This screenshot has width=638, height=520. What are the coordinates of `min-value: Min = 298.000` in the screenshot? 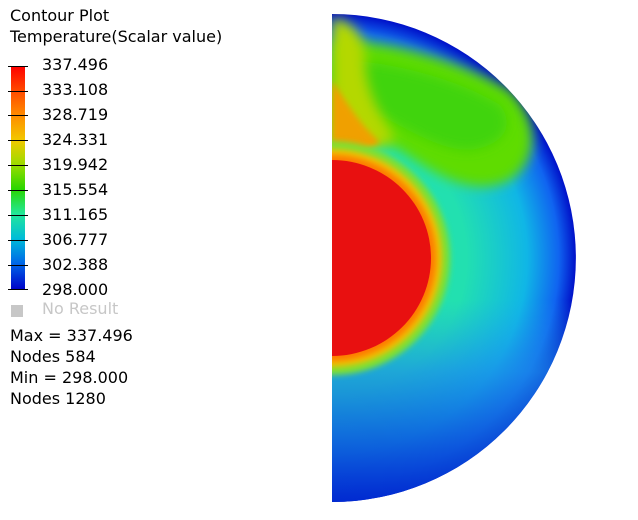 It's located at (69, 377).